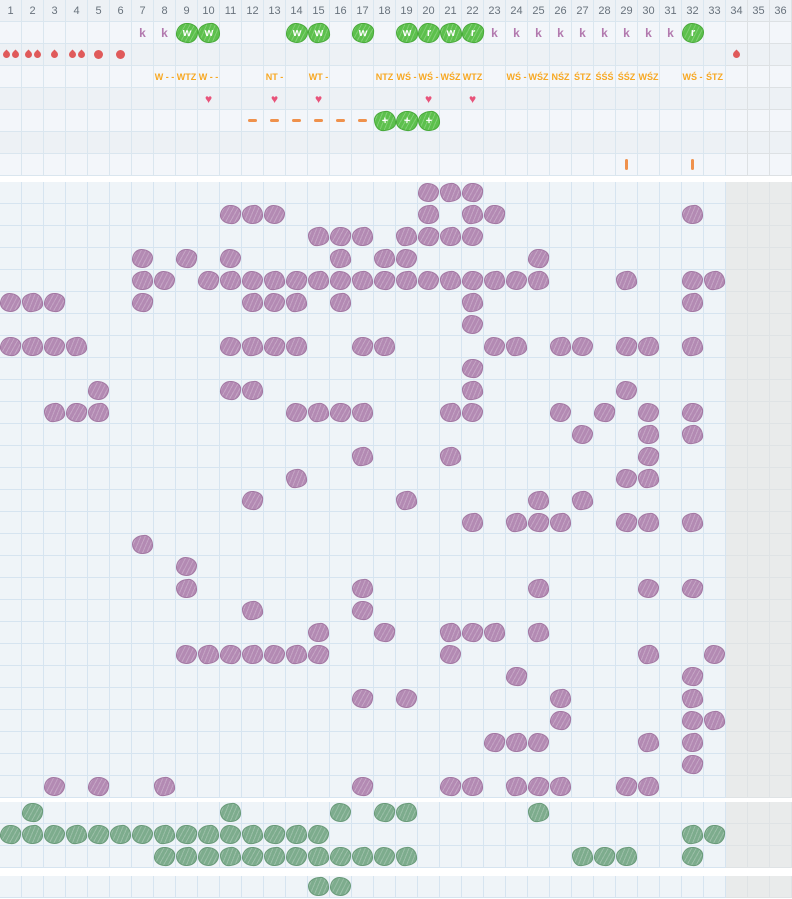  Describe the element at coordinates (516, 32) in the screenshot. I see `k-letter-marker: k` at that location.